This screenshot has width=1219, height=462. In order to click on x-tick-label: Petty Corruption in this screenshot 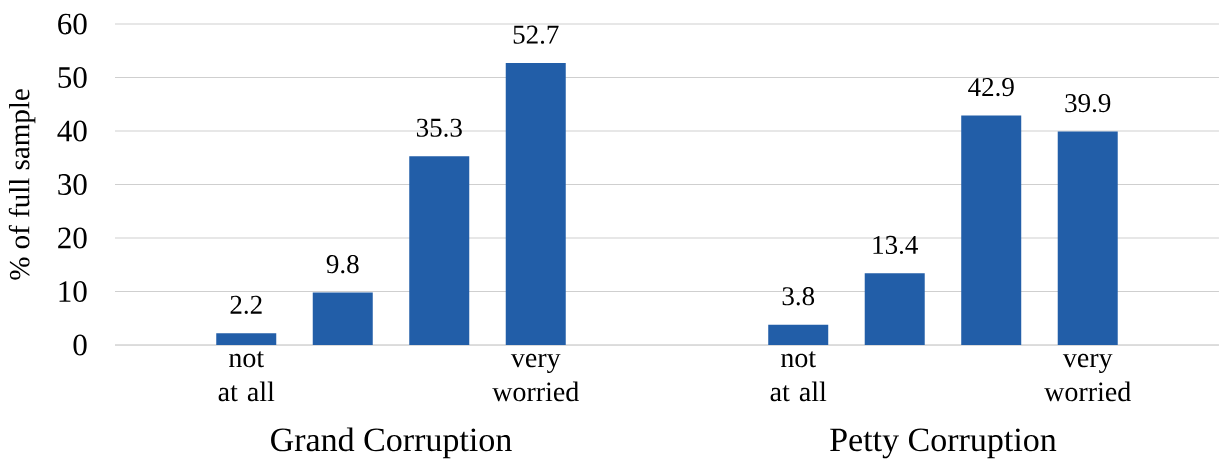, I will do `click(943, 443)`.